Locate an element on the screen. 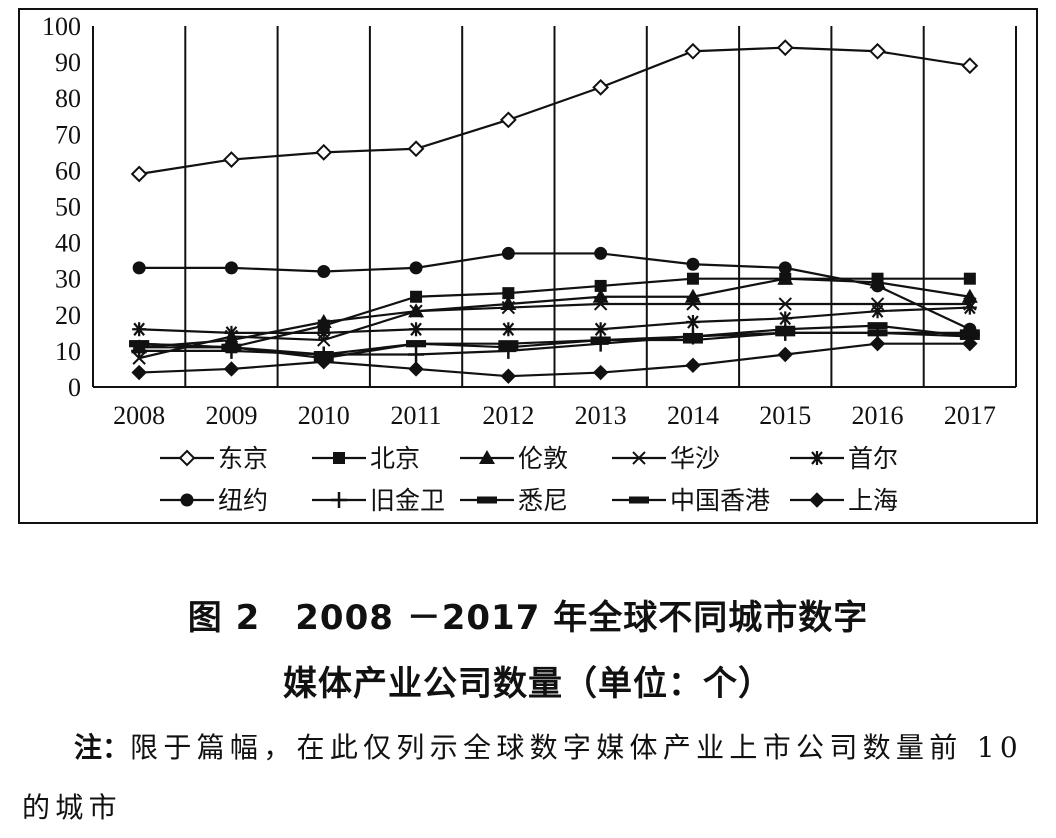 The height and width of the screenshot is (838, 1056). x-tick-label: 2010 is located at coordinates (324, 415).